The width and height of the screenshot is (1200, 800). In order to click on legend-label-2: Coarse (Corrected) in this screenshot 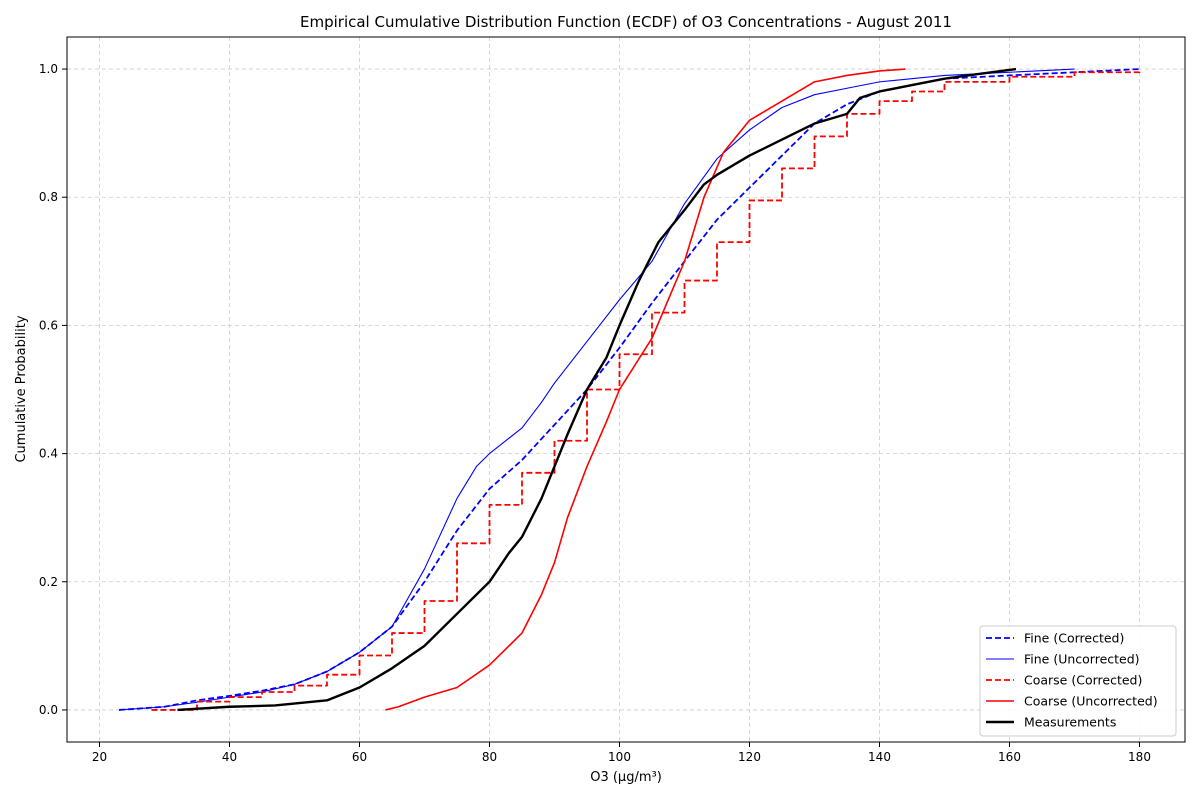, I will do `click(1083, 680)`.